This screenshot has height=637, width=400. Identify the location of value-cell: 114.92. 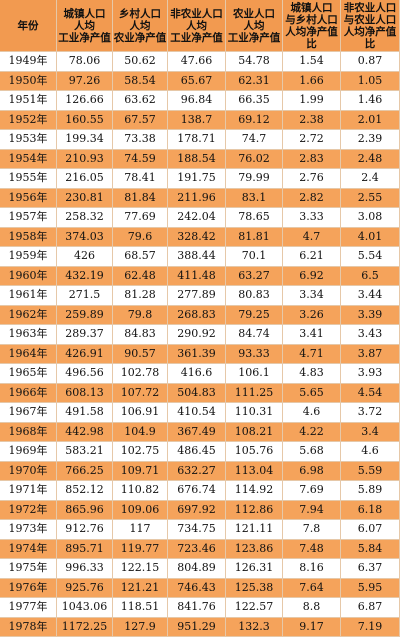
(254, 491).